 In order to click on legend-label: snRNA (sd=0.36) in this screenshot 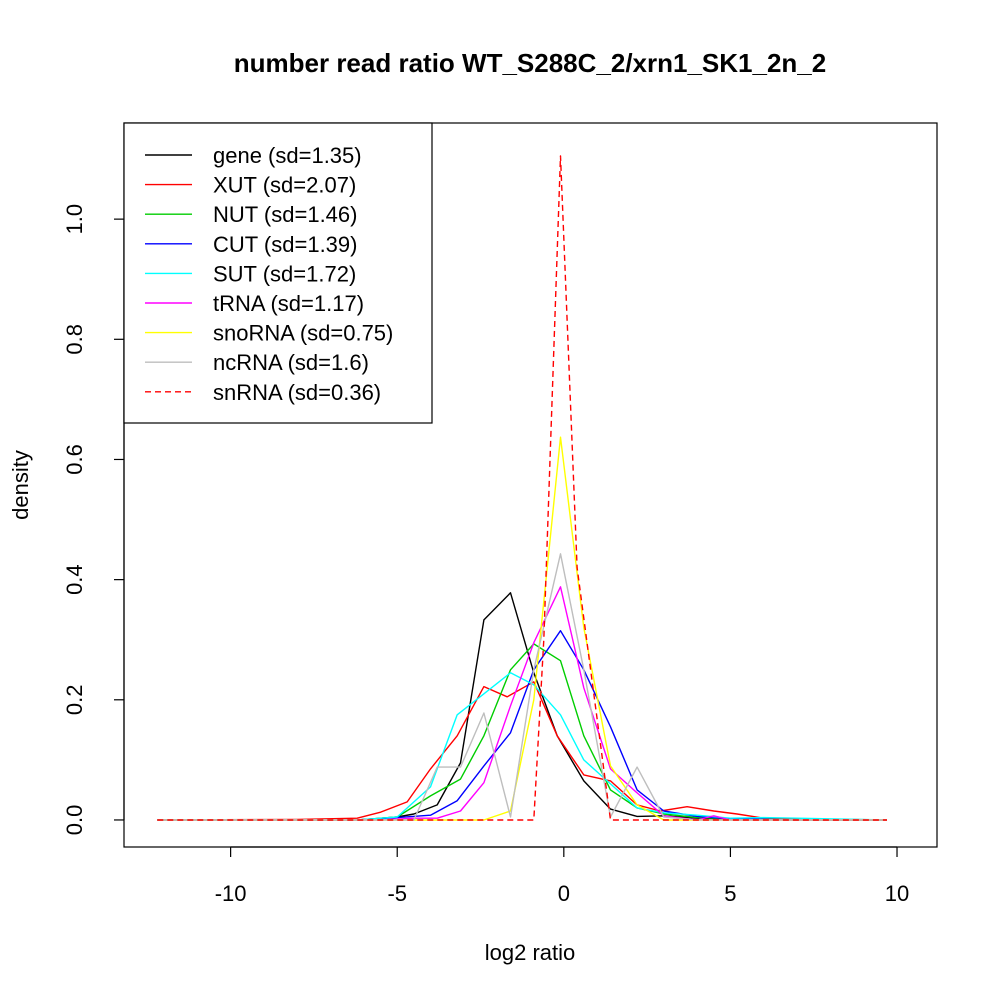, I will do `click(297, 392)`.